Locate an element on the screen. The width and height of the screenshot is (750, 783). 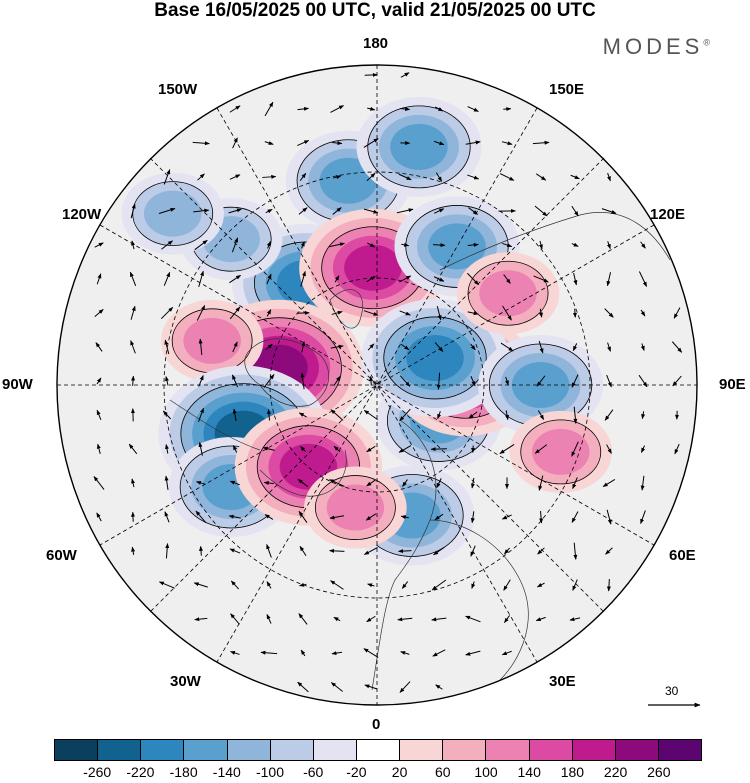
colorbar-tick-label: 260 is located at coordinates (659, 772).